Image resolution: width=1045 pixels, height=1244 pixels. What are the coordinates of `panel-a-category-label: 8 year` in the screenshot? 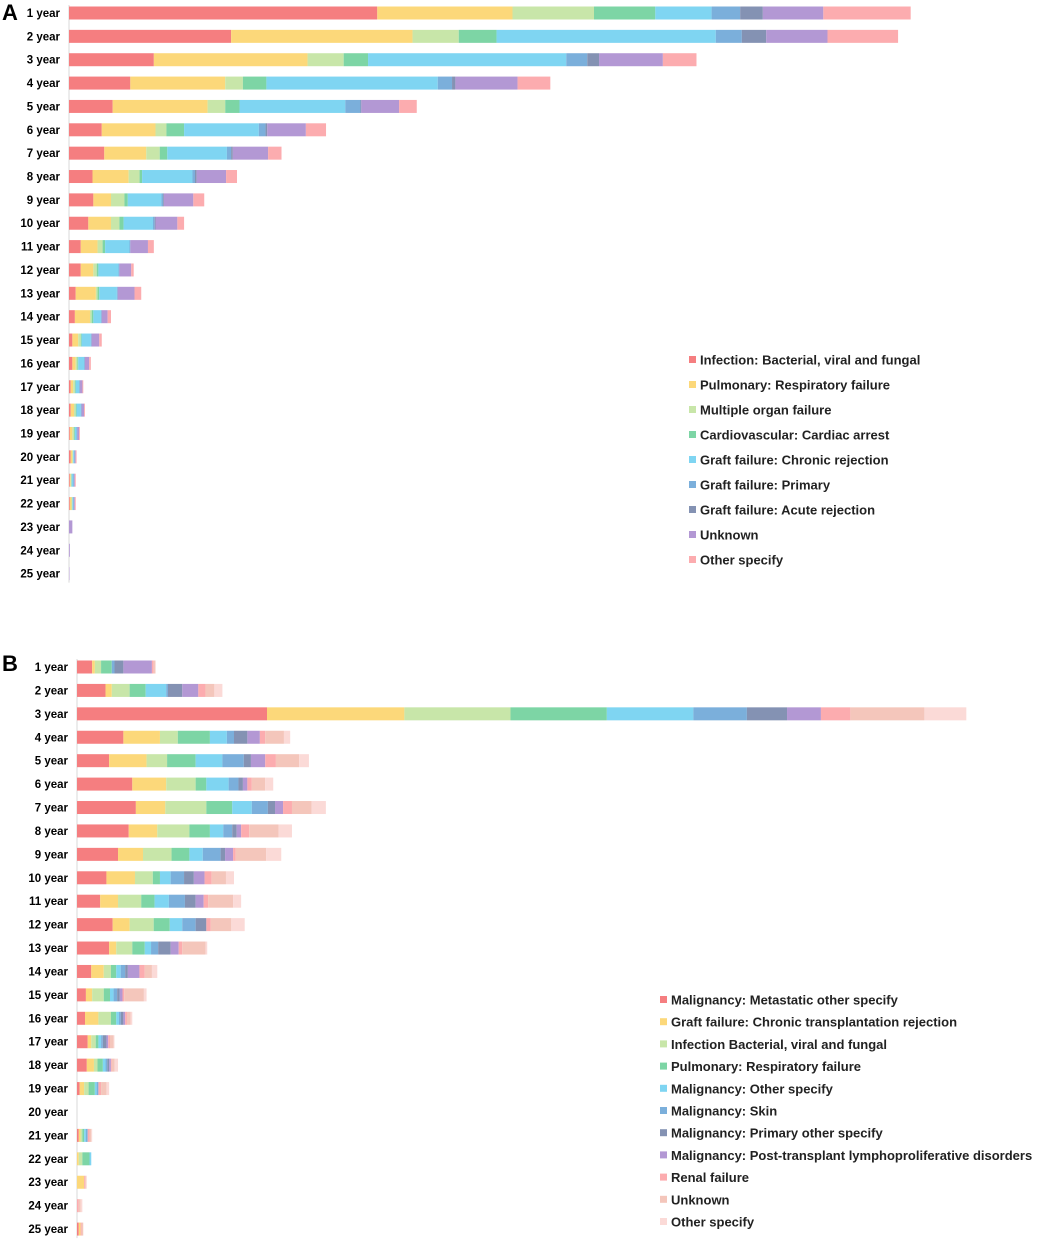 It's located at (44, 178).